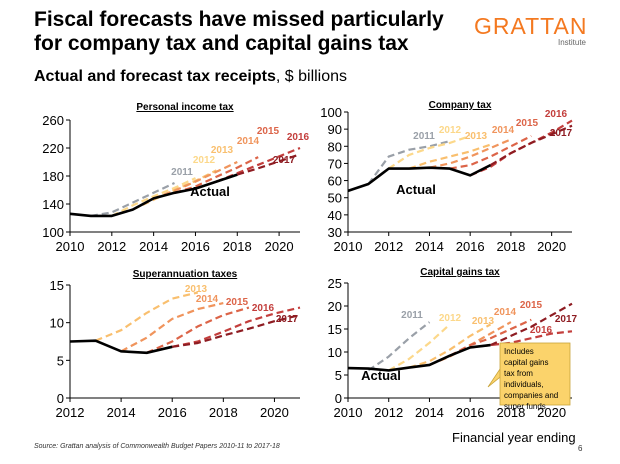 This screenshot has width=620, height=464. What do you see at coordinates (460, 272) in the screenshot?
I see `panel-title: Capital gains tax` at bounding box center [460, 272].